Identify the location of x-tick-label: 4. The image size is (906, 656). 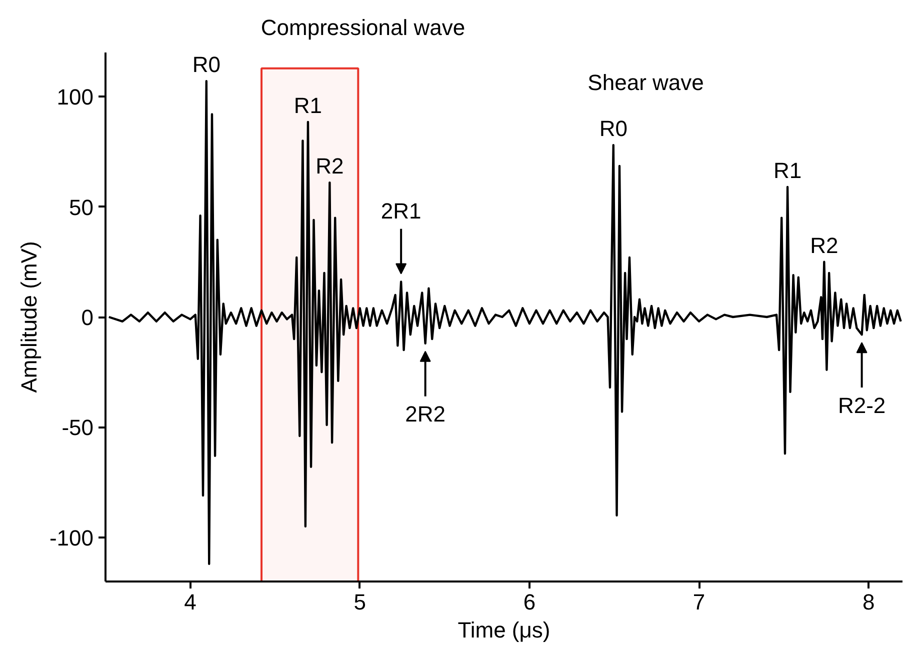
(190, 602).